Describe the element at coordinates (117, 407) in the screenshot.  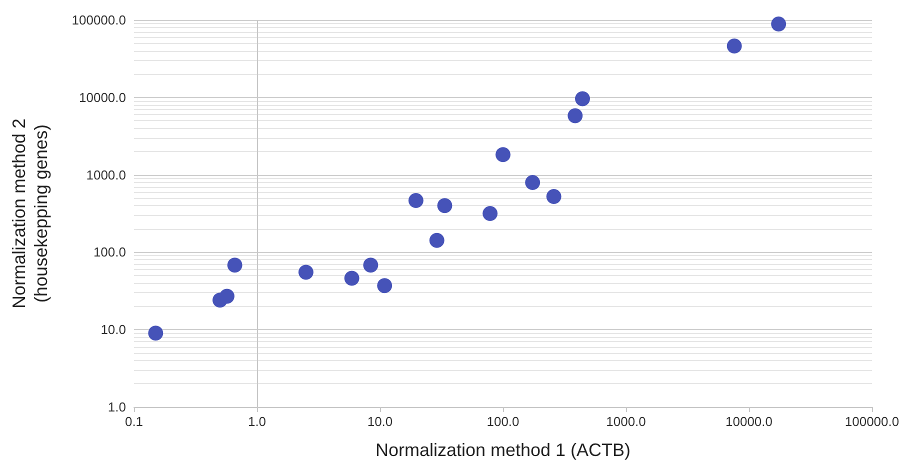
I see `y-tick-label: 1.0` at that location.